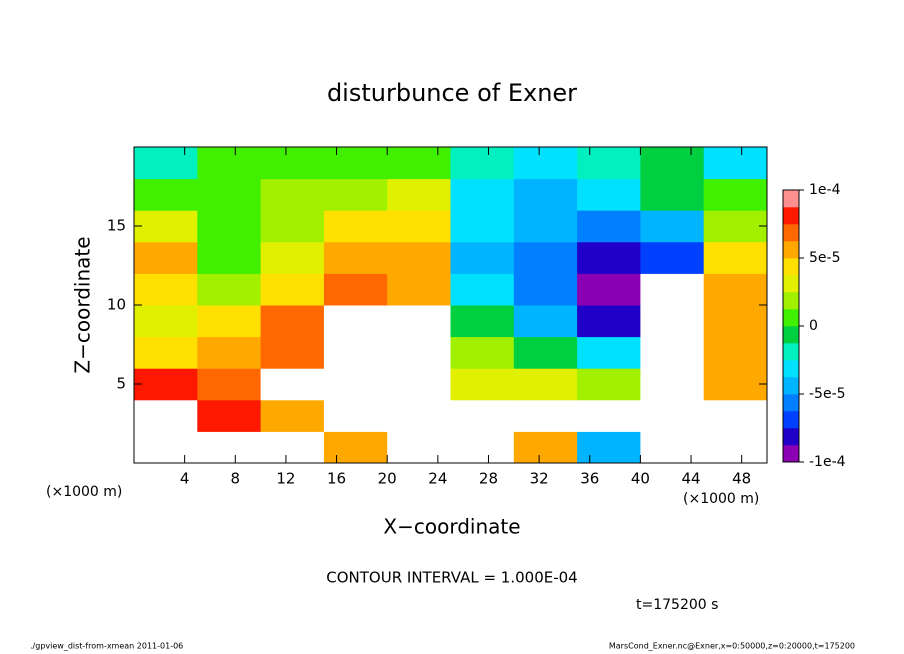  I want to click on colorbar-tick-label: -1e-4, so click(827, 462).